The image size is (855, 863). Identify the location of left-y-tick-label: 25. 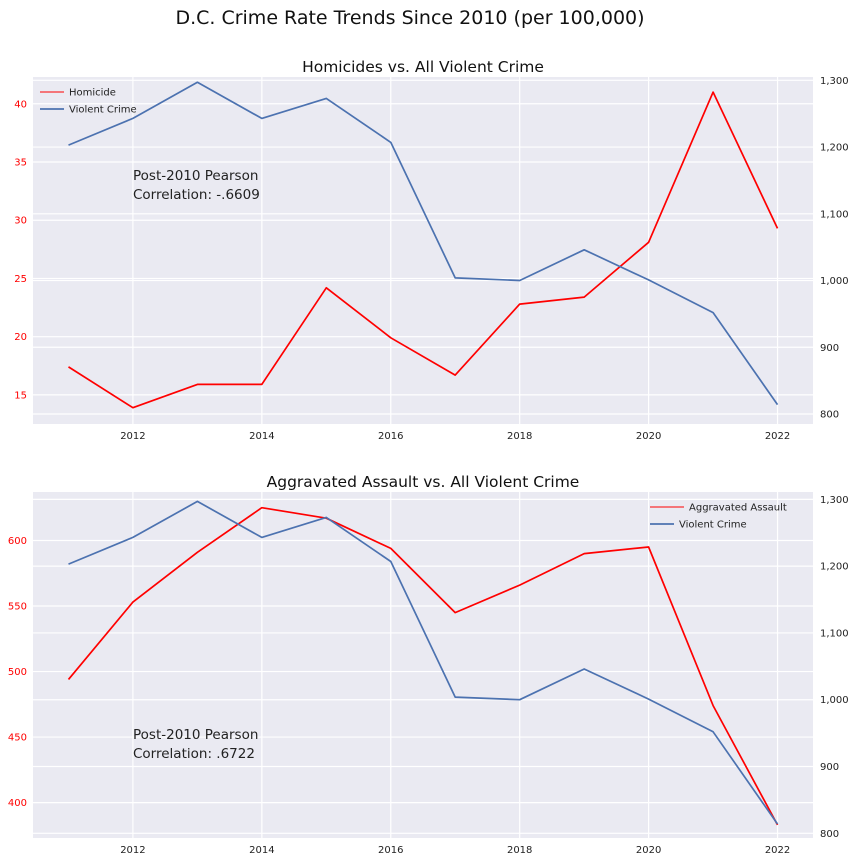
(20, 279).